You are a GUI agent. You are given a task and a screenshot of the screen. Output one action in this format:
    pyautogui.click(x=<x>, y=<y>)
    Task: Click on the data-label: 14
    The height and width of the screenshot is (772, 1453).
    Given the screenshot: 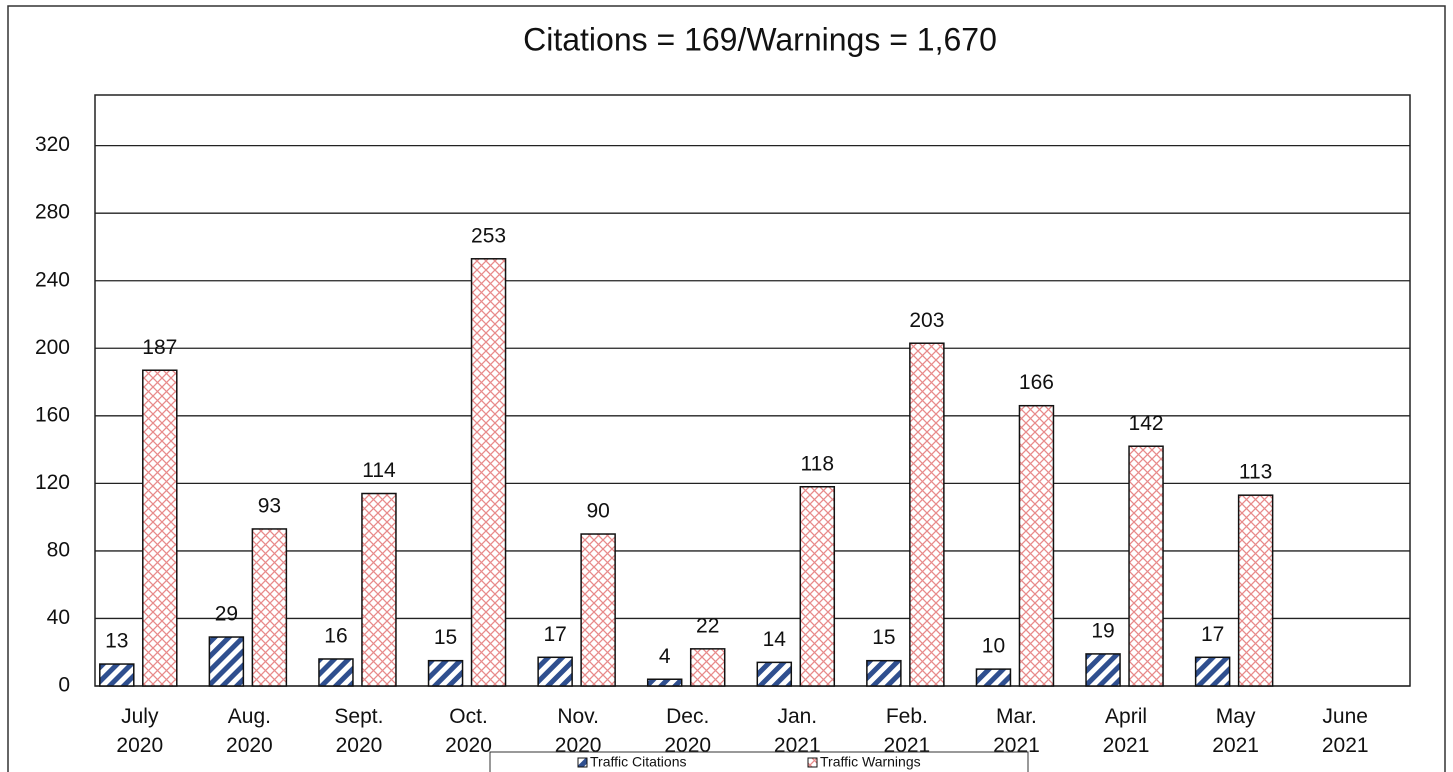 What is the action you would take?
    pyautogui.click(x=775, y=639)
    